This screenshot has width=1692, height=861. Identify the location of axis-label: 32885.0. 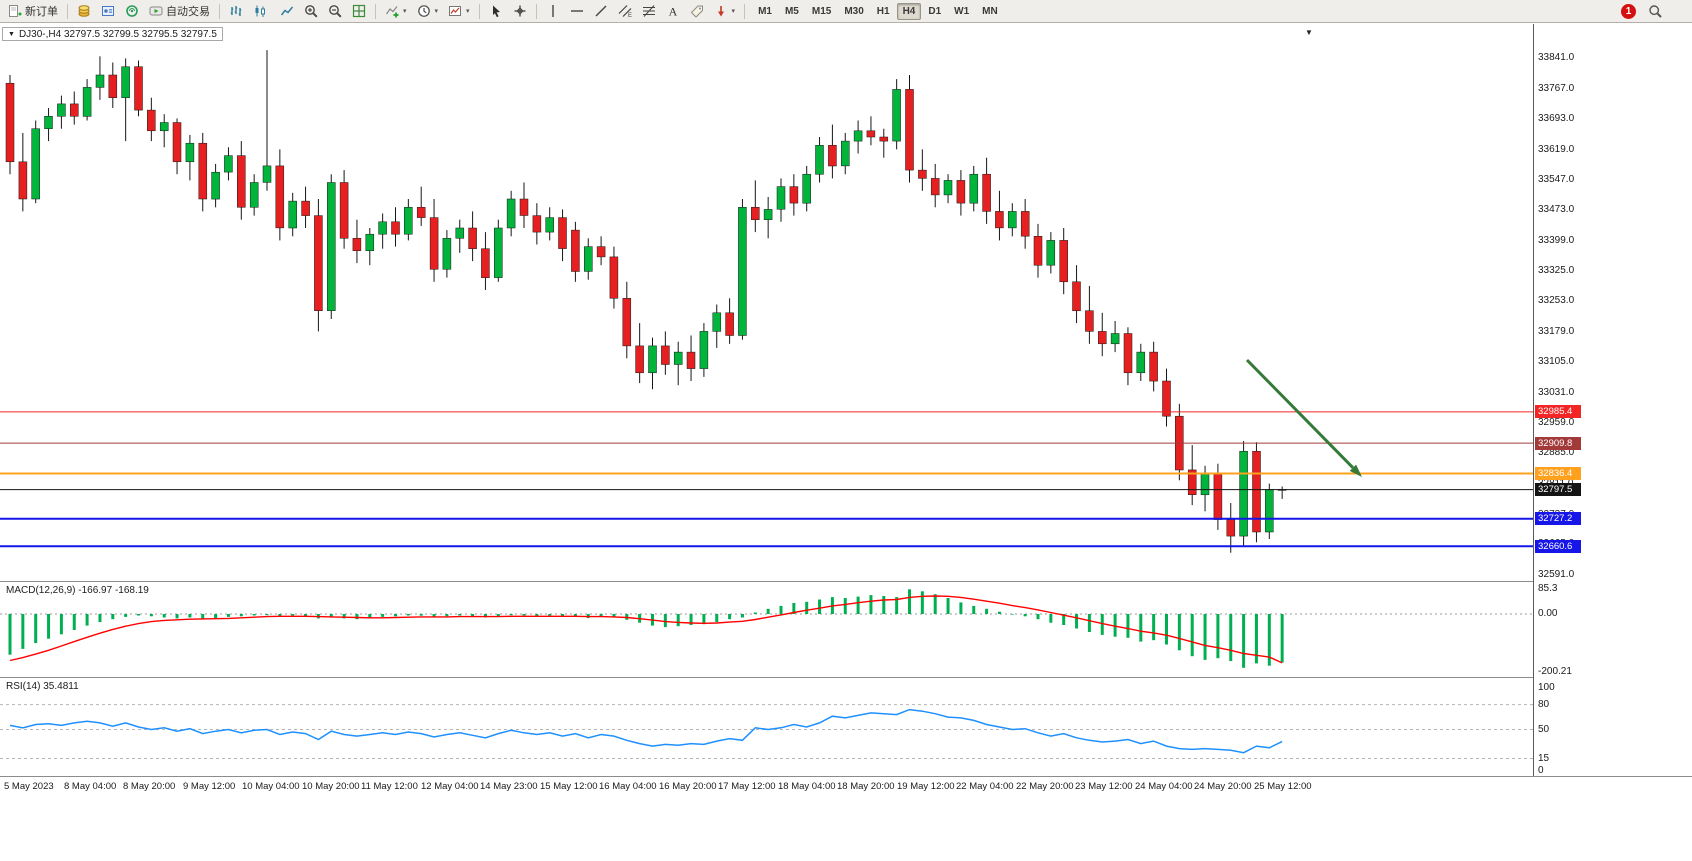
(1556, 452).